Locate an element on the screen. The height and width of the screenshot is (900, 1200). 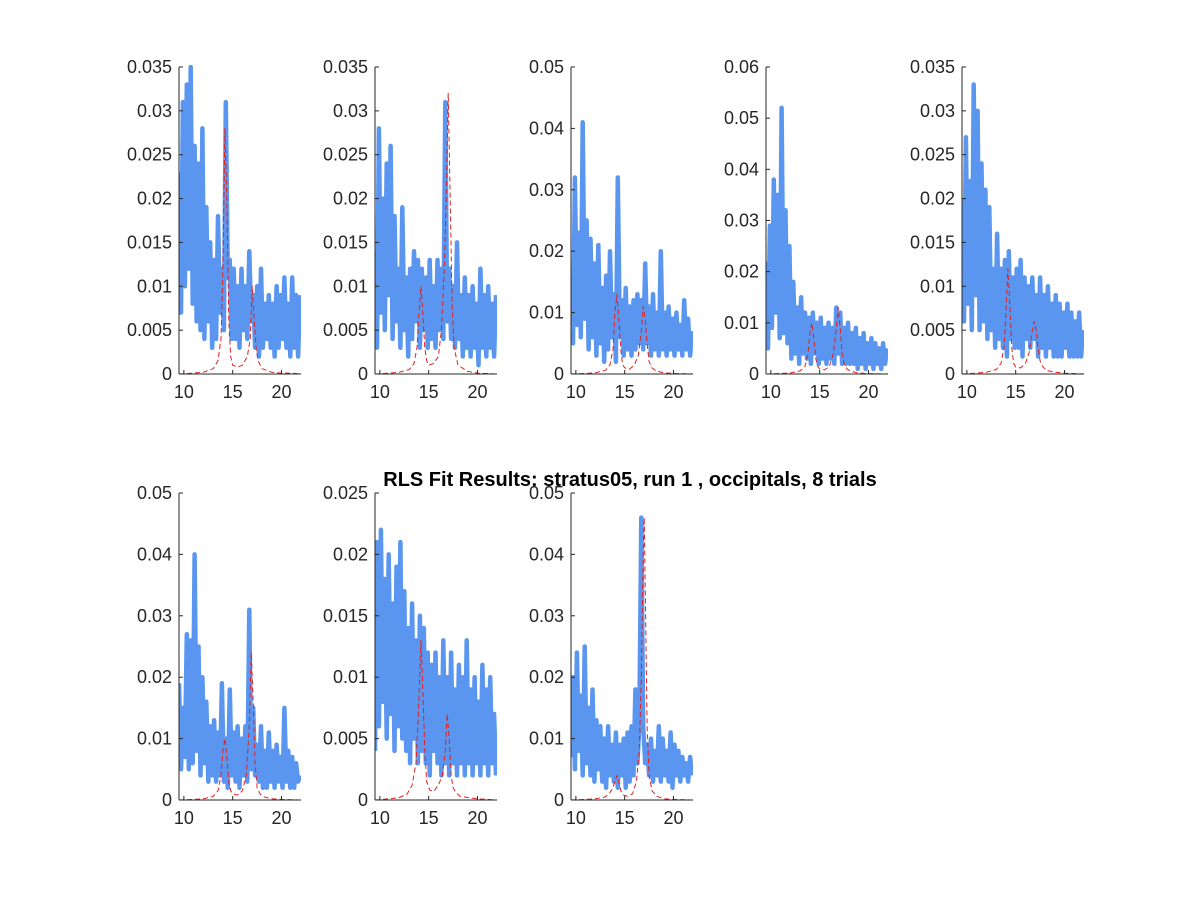
subplot-1: 0 0.005 0.01 0.015 0.02 0.025 0.03 0.035 10 15 20 is located at coordinates (214, 229).